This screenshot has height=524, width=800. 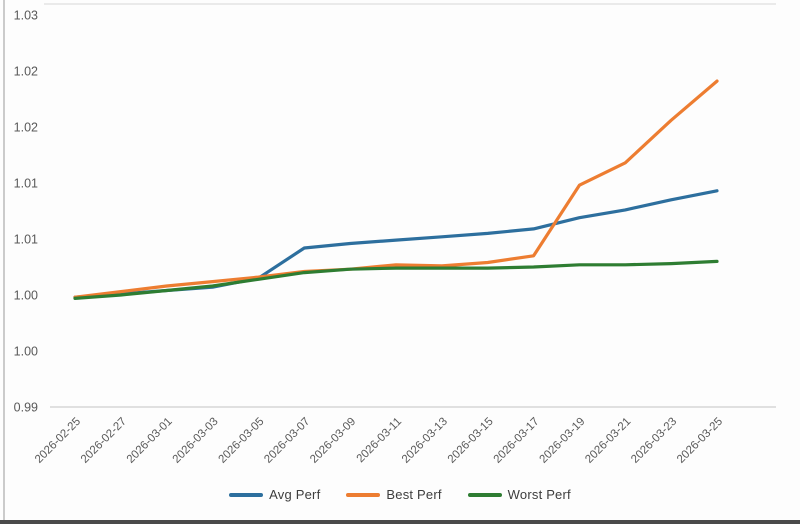 I want to click on x-axis-label: 2026-03-05, so click(x=241, y=441).